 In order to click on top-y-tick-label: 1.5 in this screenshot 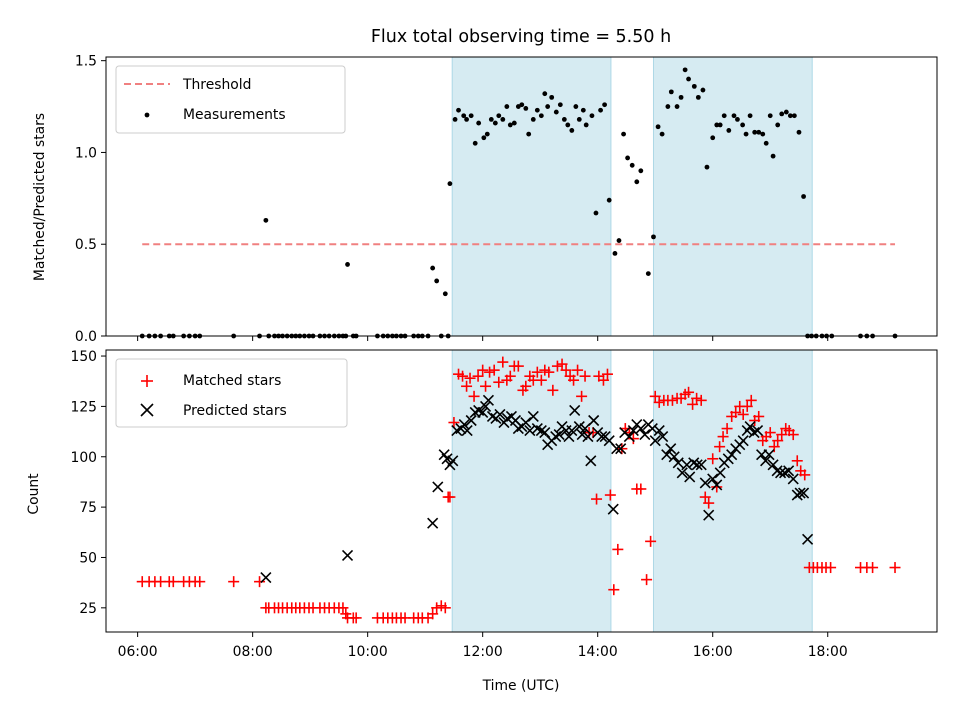, I will do `click(86, 62)`.